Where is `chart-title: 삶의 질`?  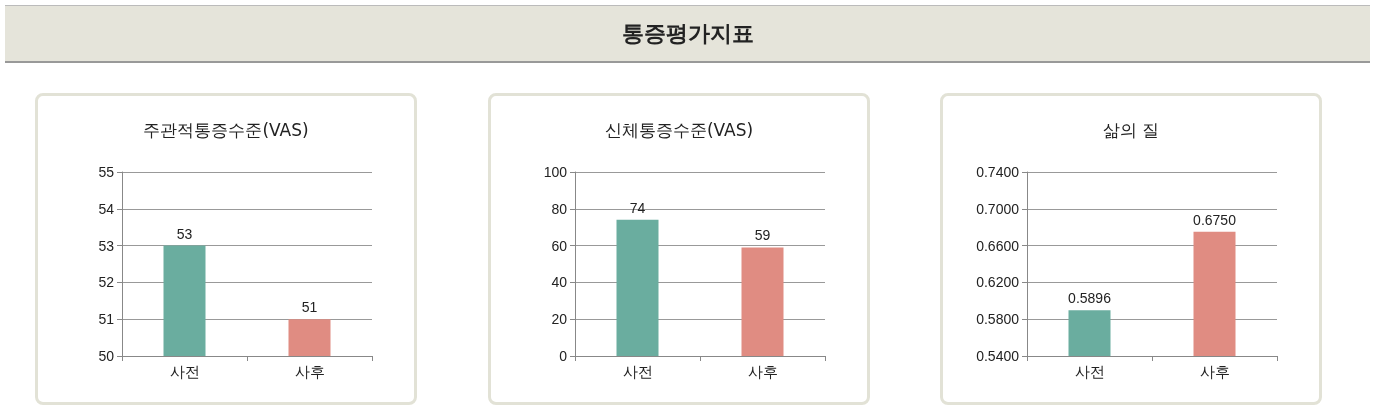
chart-title: 삶의 질 is located at coordinates (1131, 129).